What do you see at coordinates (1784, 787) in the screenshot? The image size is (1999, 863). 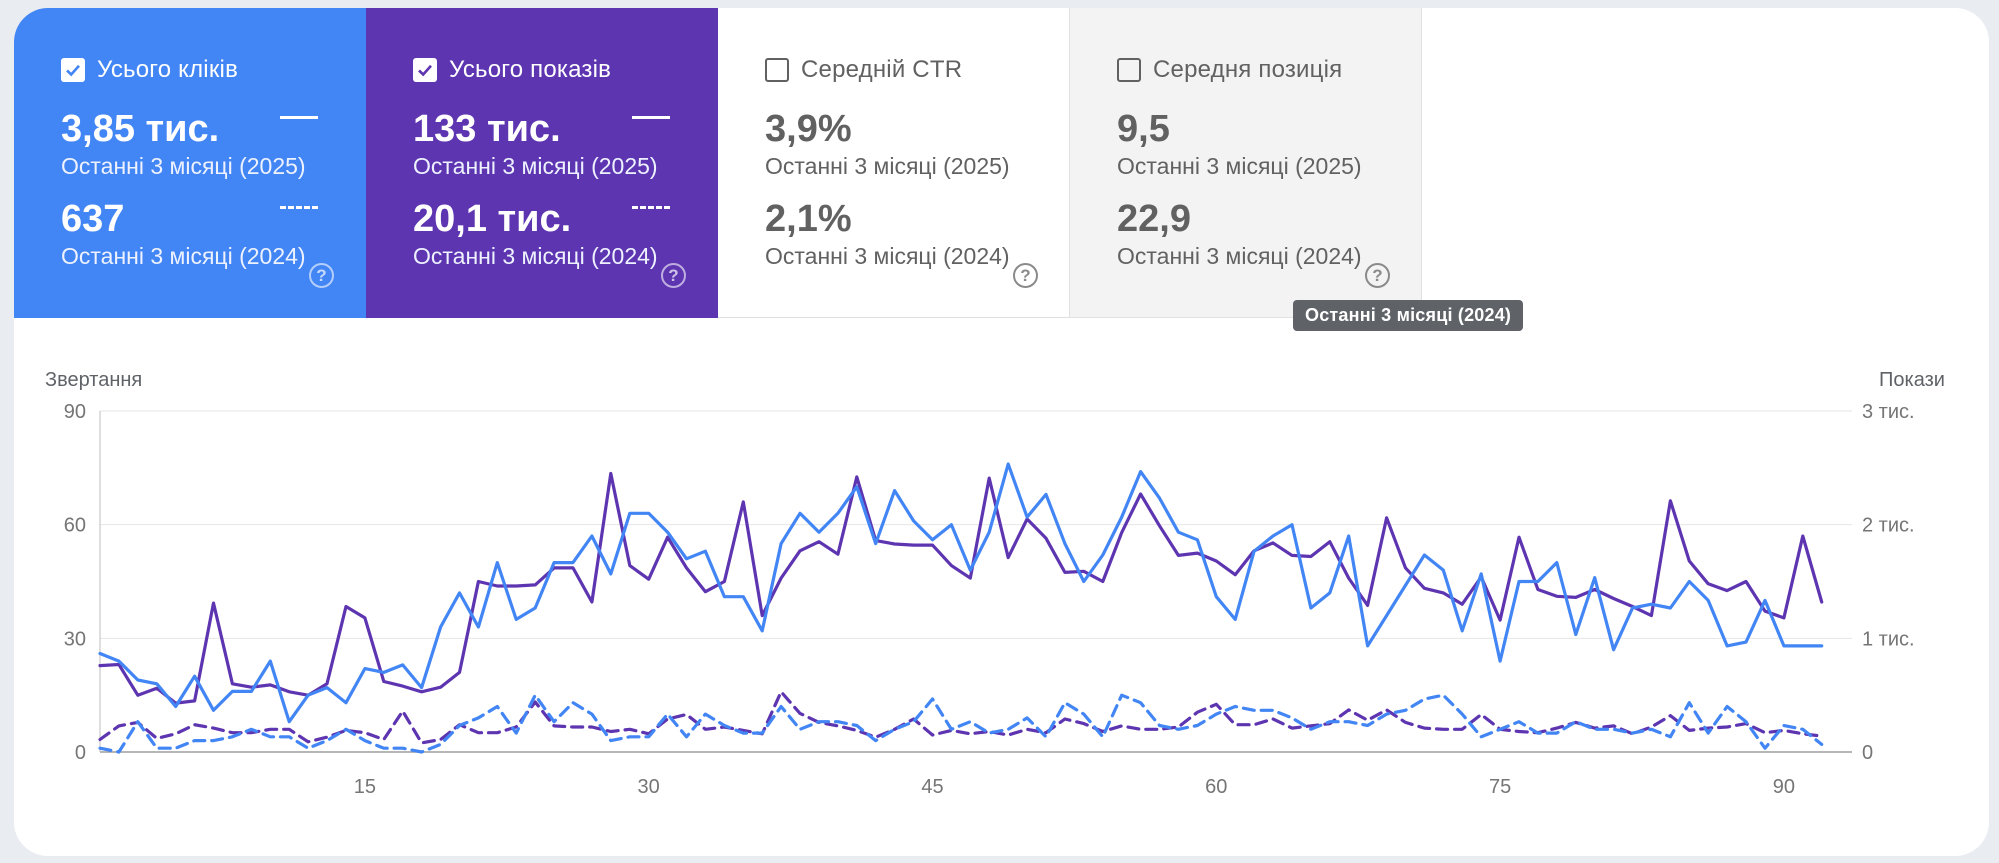 I see `x-tick-label: 90` at bounding box center [1784, 787].